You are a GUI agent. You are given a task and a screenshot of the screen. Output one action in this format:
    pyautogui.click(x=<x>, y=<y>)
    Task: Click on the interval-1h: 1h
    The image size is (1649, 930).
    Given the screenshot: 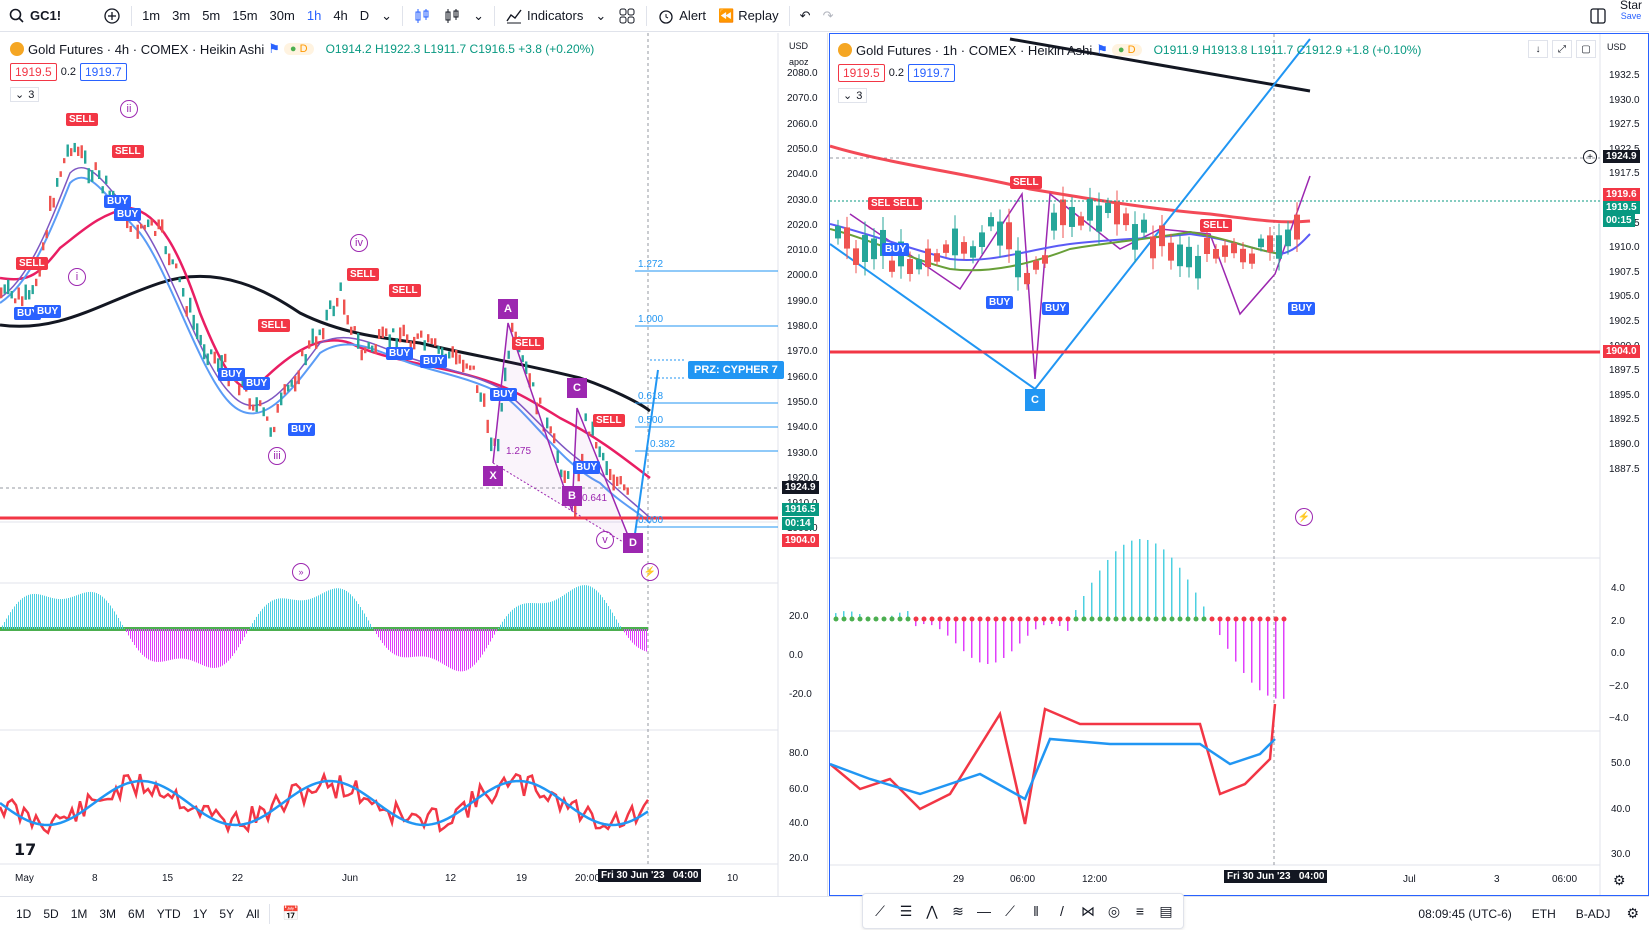 What is the action you would take?
    pyautogui.click(x=314, y=15)
    